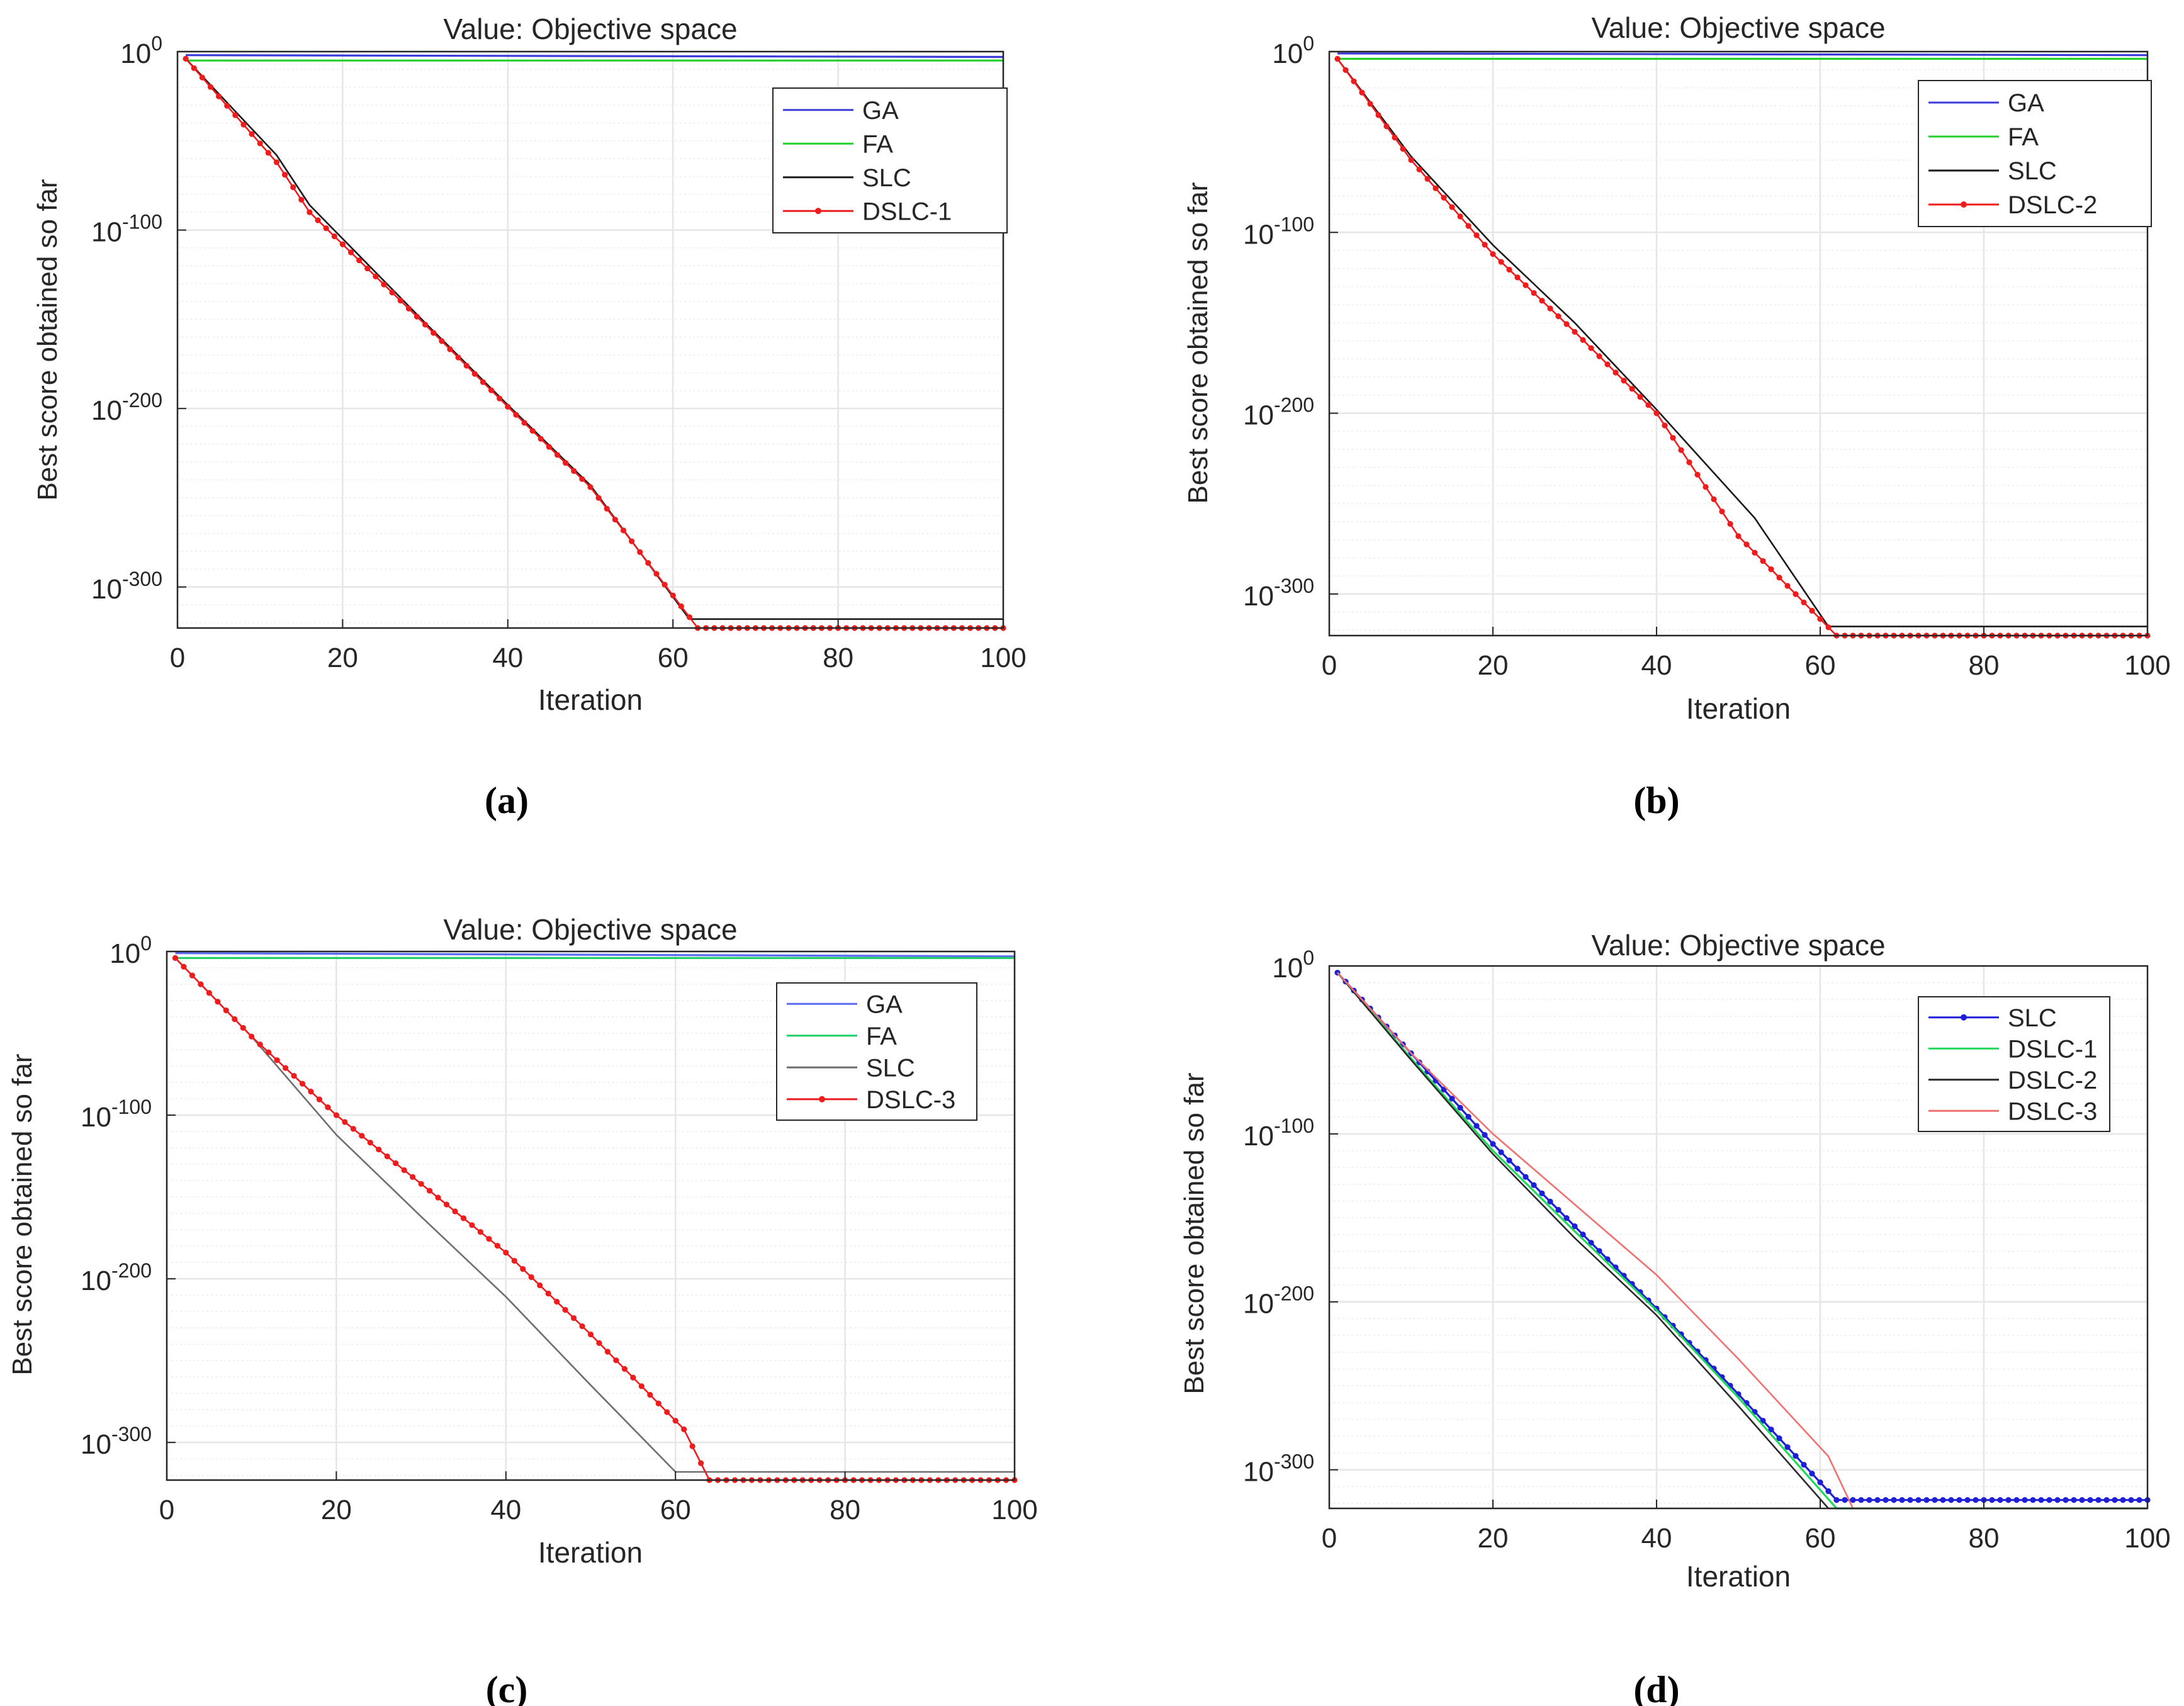  Describe the element at coordinates (2052, 1080) in the screenshot. I see `legend-label-dslc-2: DSLC-2` at that location.